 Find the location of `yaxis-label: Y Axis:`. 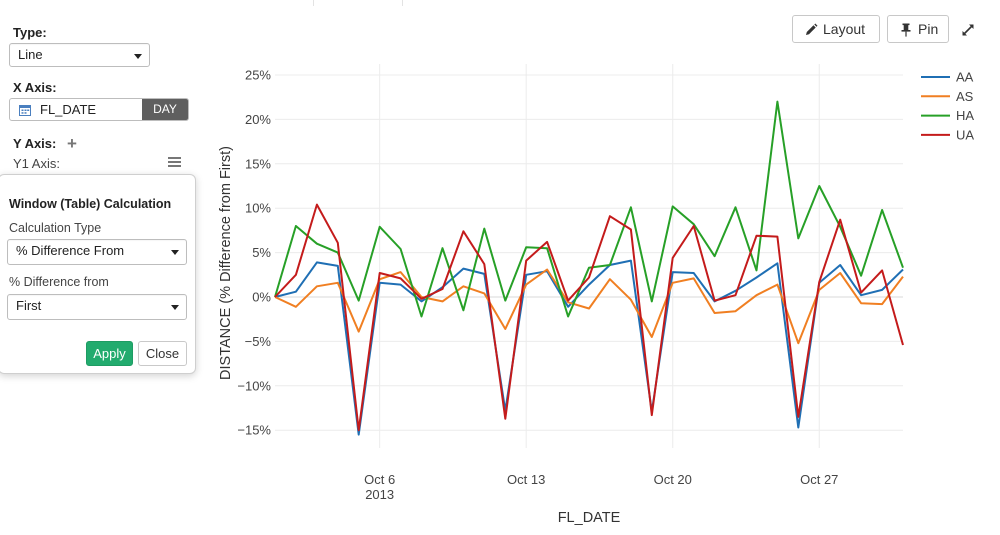

yaxis-label: Y Axis: is located at coordinates (35, 143).